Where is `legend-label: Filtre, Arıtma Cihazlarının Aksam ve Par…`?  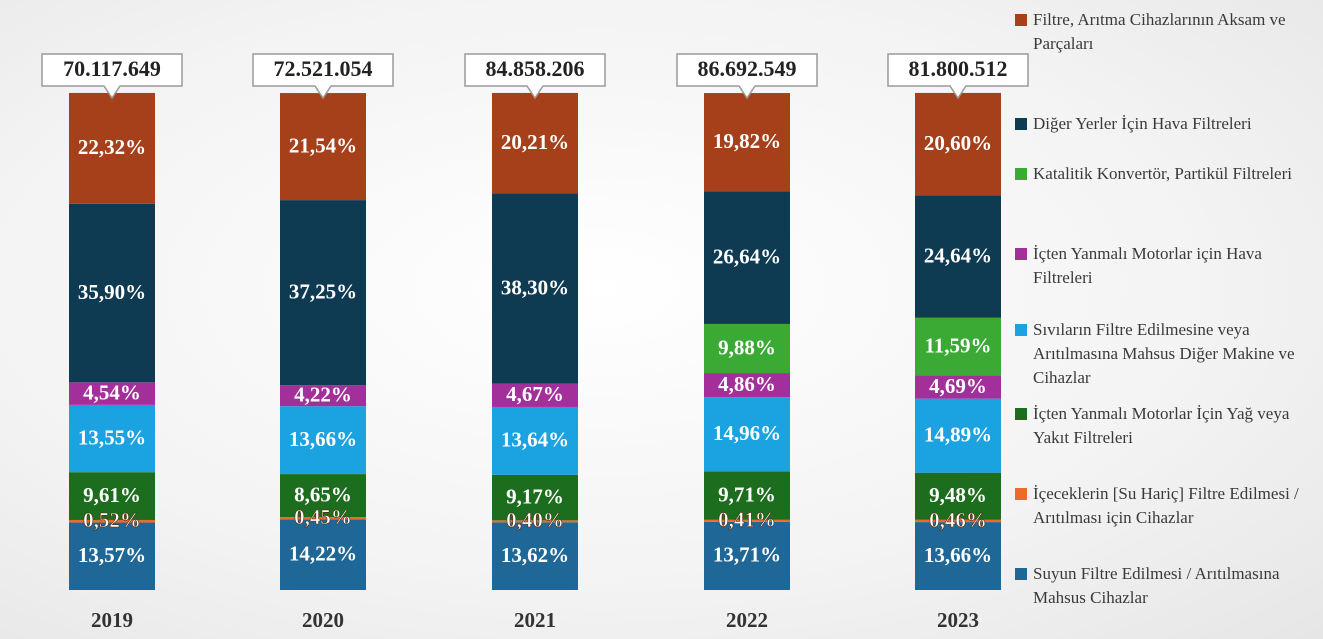 legend-label: Filtre, Arıtma Cihazlarının Aksam ve Par… is located at coordinates (1159, 31).